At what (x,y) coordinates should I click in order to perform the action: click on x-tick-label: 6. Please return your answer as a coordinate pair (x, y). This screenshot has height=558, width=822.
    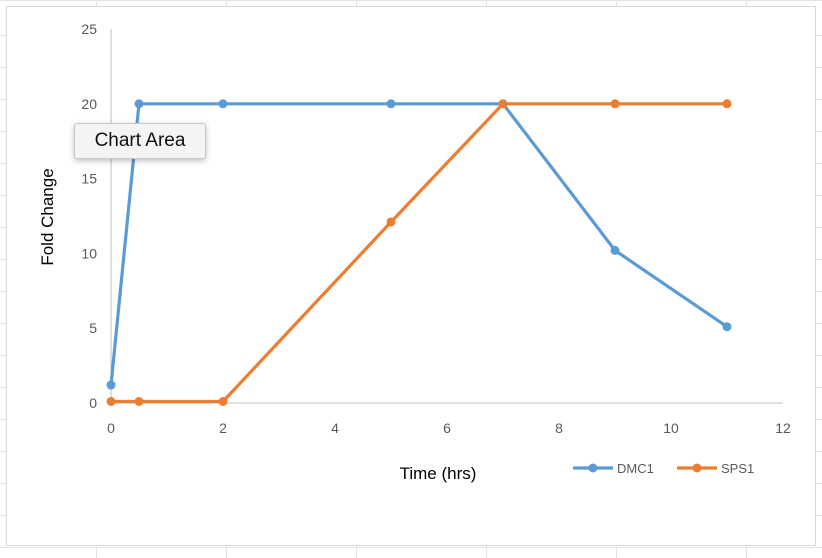
    Looking at the image, I should click on (447, 428).